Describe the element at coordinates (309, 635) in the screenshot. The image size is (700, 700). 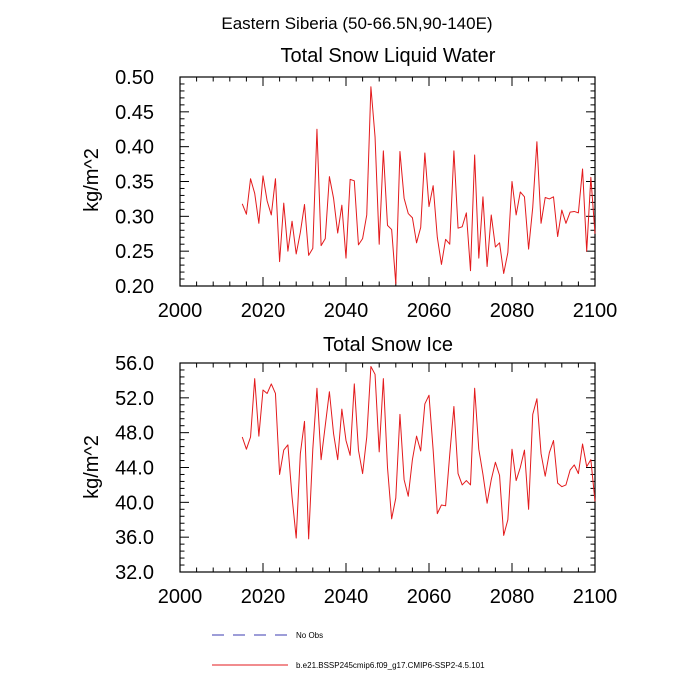
I see `legend-obs-label: No Obs` at that location.